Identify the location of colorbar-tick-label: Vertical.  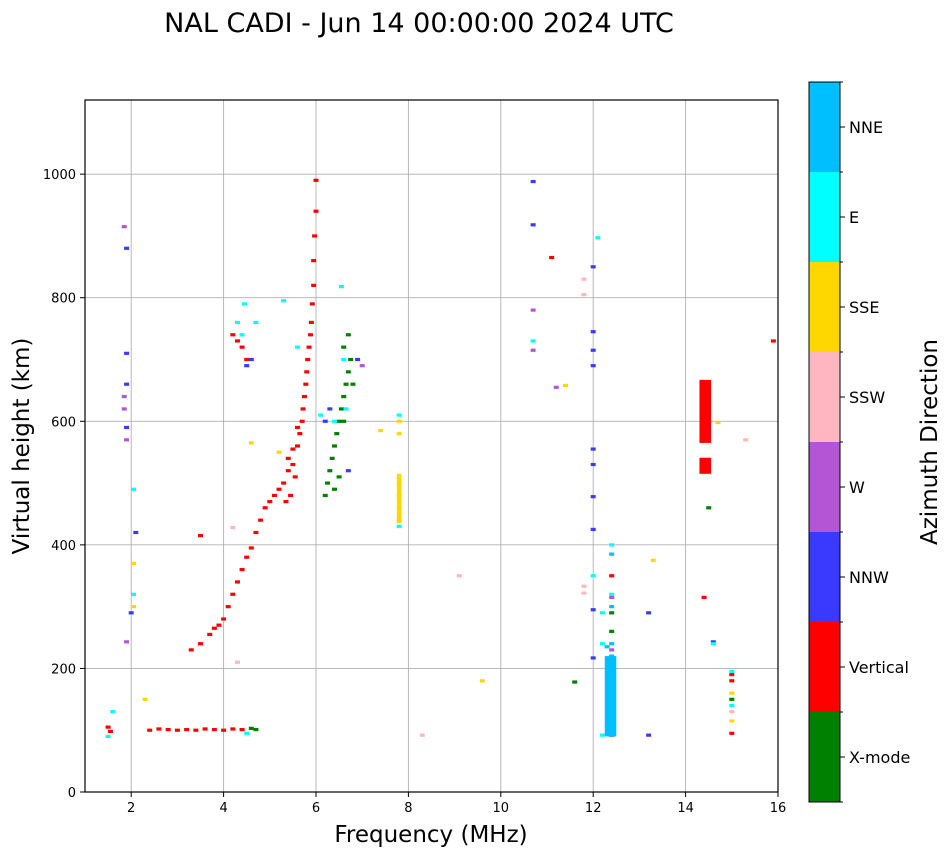
(879, 667).